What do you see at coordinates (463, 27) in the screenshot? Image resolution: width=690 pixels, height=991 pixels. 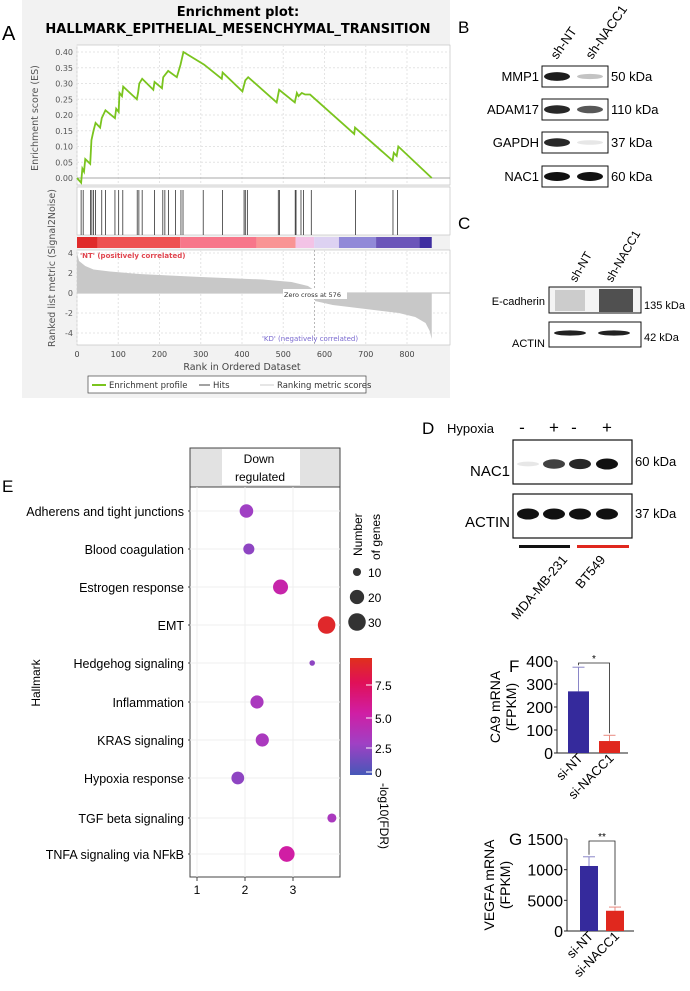 I see `panel-letter-b: B` at bounding box center [463, 27].